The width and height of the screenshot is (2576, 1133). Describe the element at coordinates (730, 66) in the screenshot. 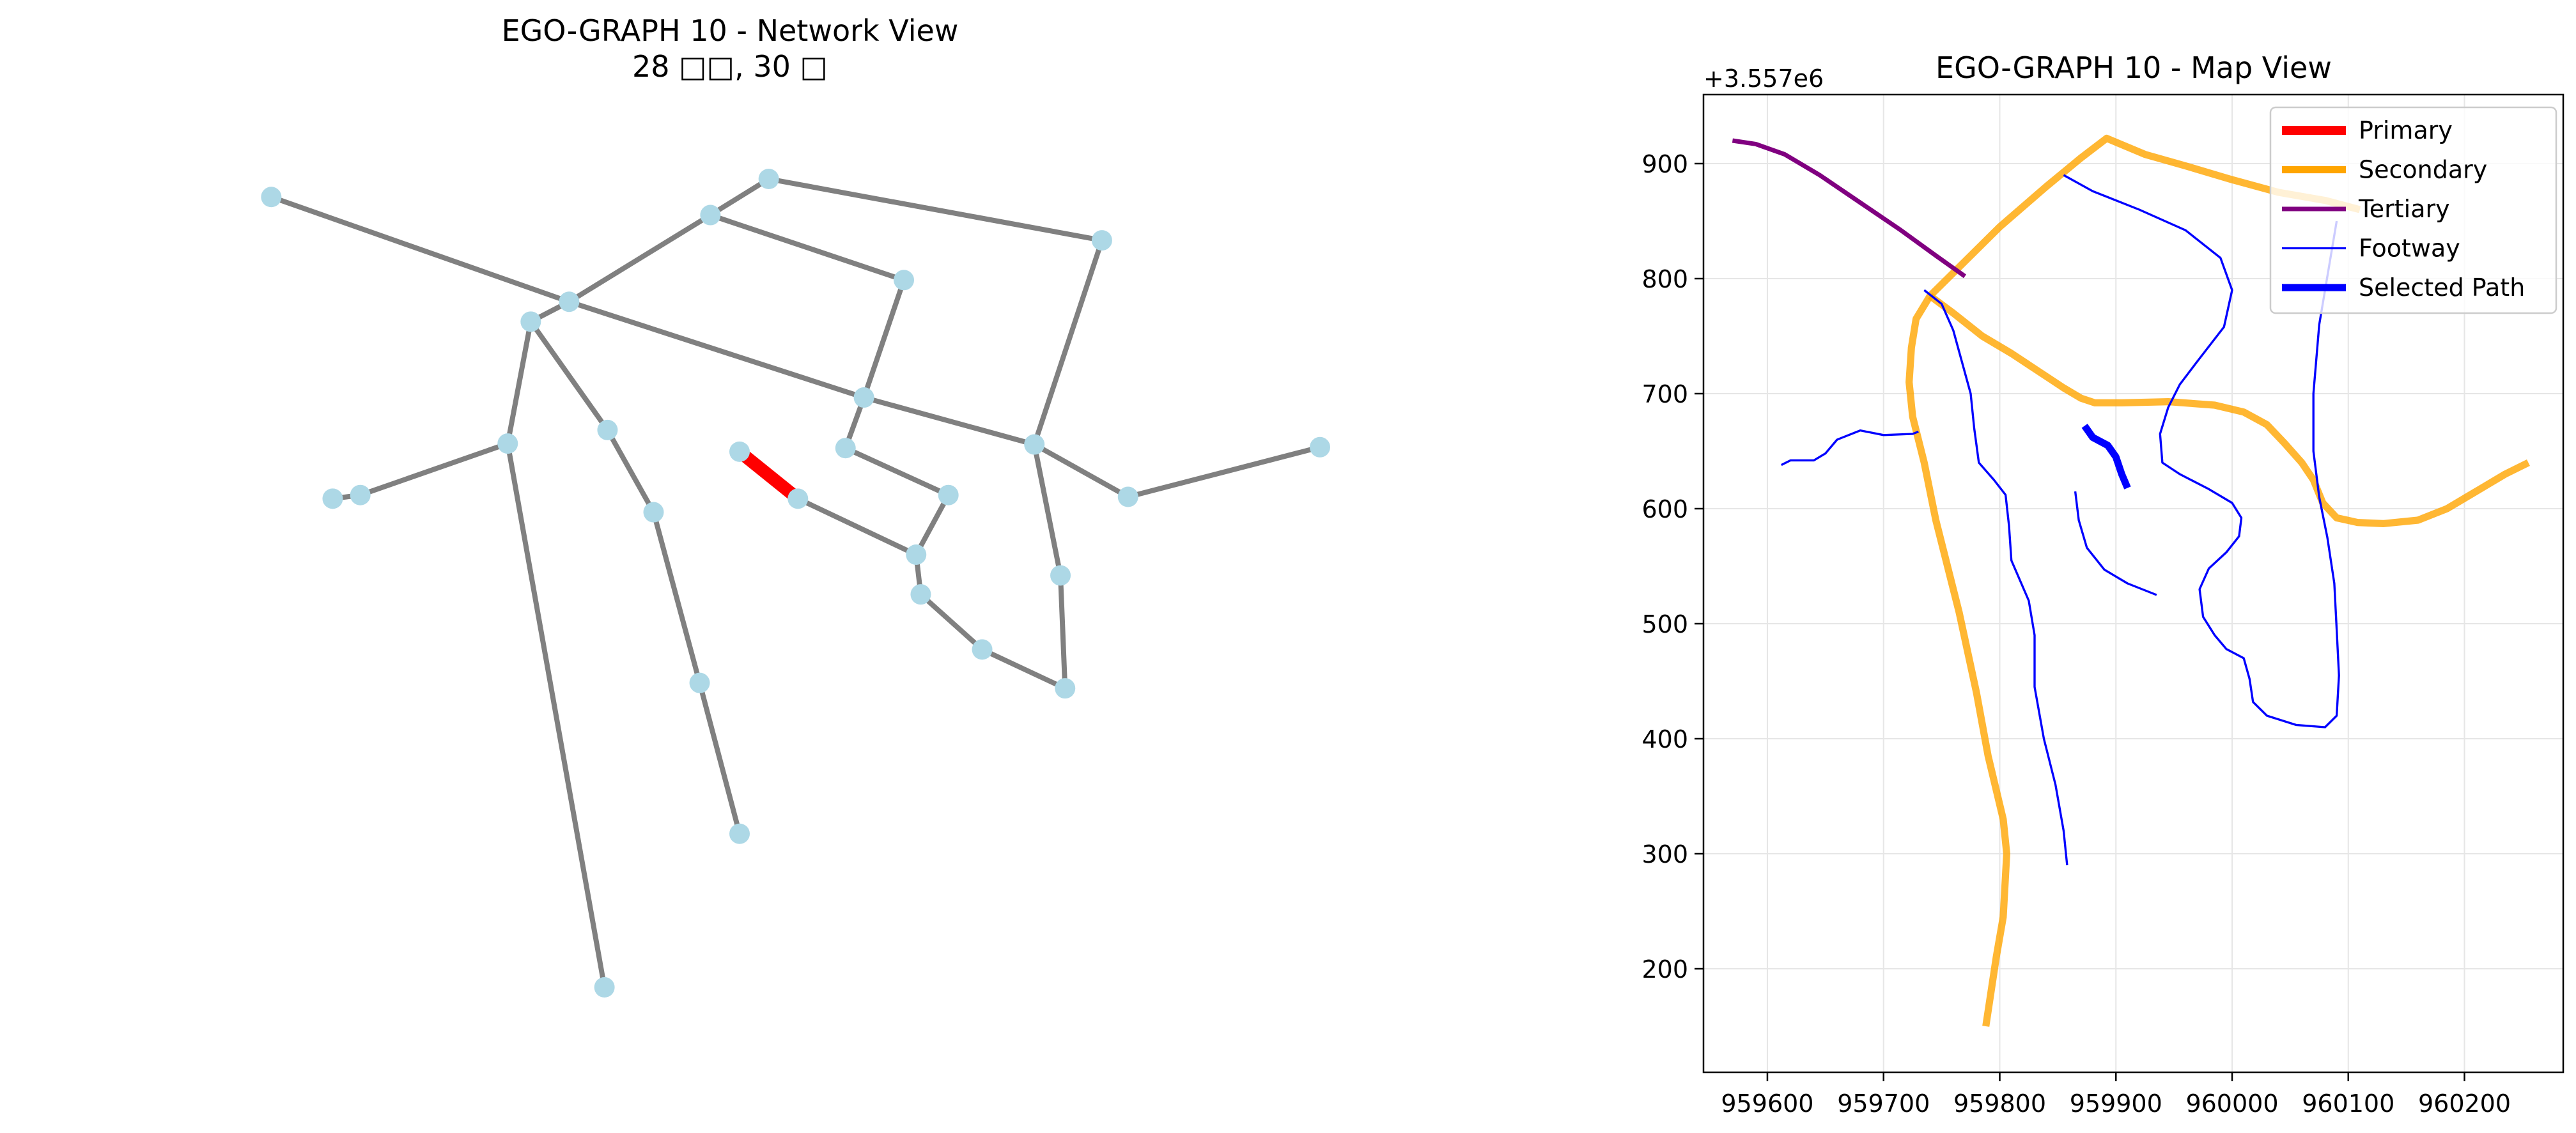

I see `network-subtitle: 28 □□, 30 □` at that location.